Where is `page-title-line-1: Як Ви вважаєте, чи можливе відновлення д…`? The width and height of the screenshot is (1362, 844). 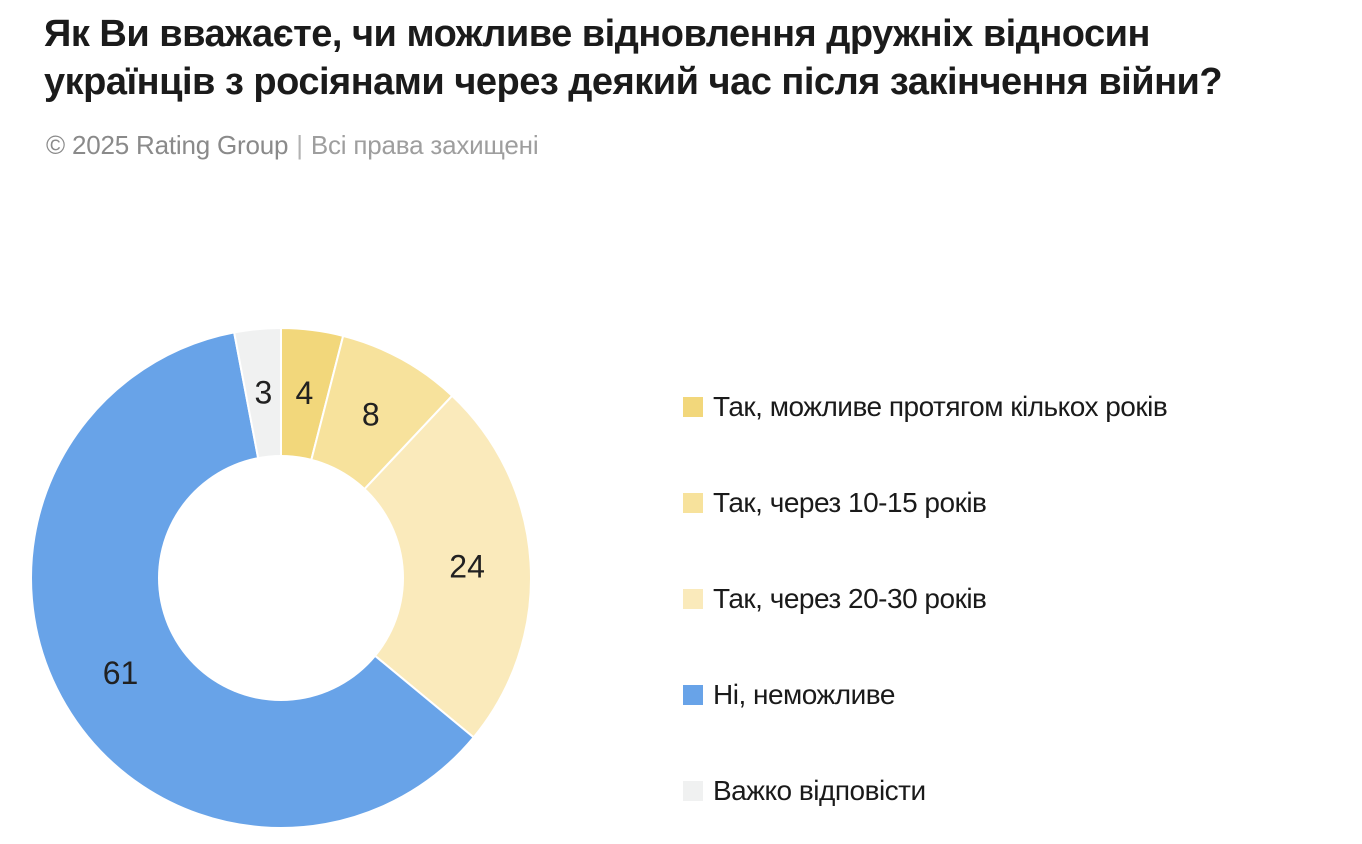 page-title-line-1: Як Ви вважаєте, чи можливе відновлення д… is located at coordinates (597, 34).